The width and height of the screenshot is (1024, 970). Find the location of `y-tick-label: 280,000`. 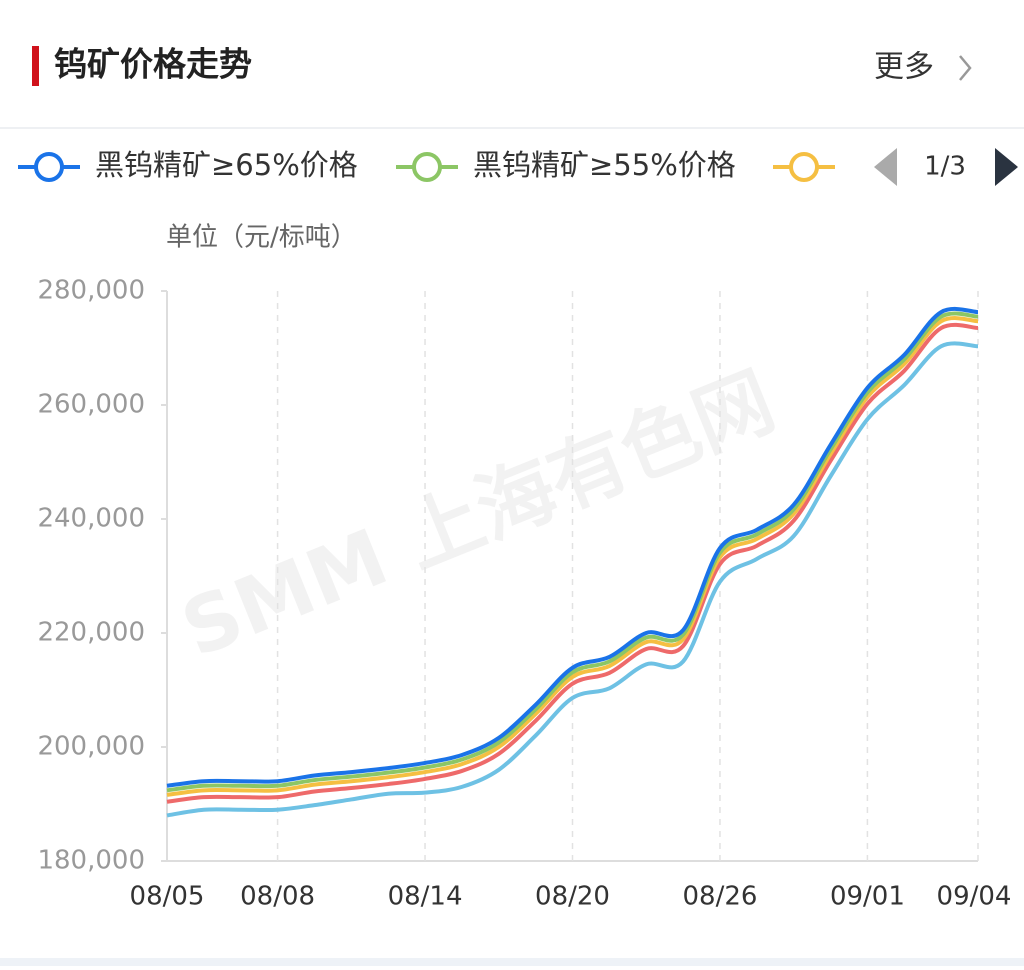

y-tick-label: 280,000 is located at coordinates (91, 291).